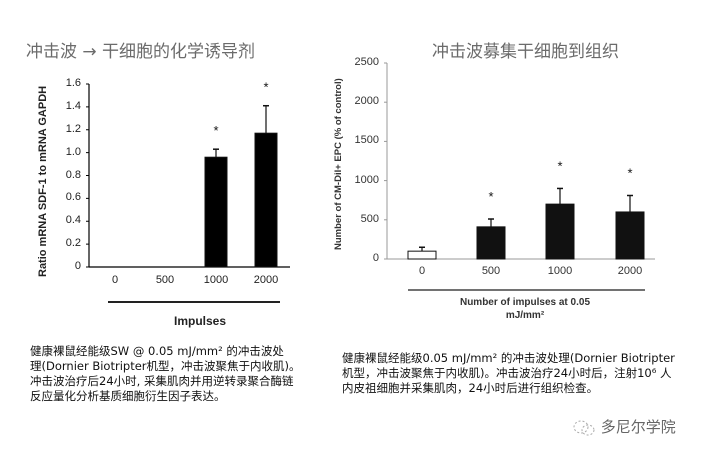 The height and width of the screenshot is (458, 711). What do you see at coordinates (200, 321) in the screenshot?
I see `left-chart-xlabel: Impulses` at bounding box center [200, 321].